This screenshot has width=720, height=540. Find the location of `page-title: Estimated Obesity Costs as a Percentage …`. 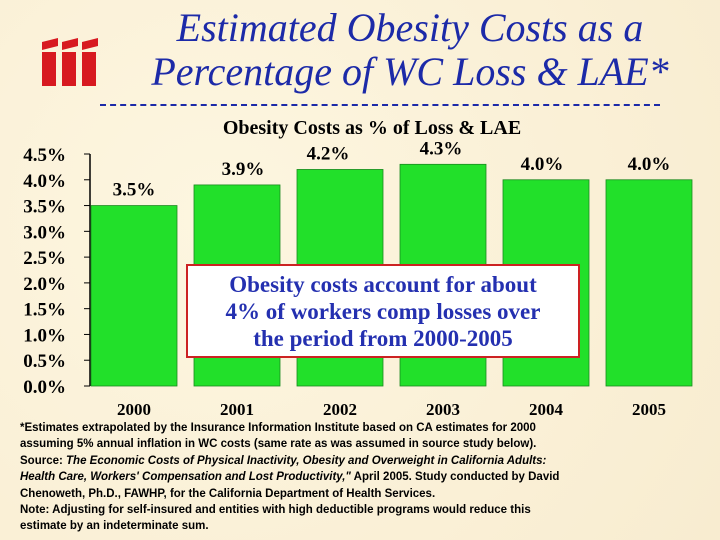

page-title: Estimated Obesity Costs as a Percentage … is located at coordinates (410, 50).